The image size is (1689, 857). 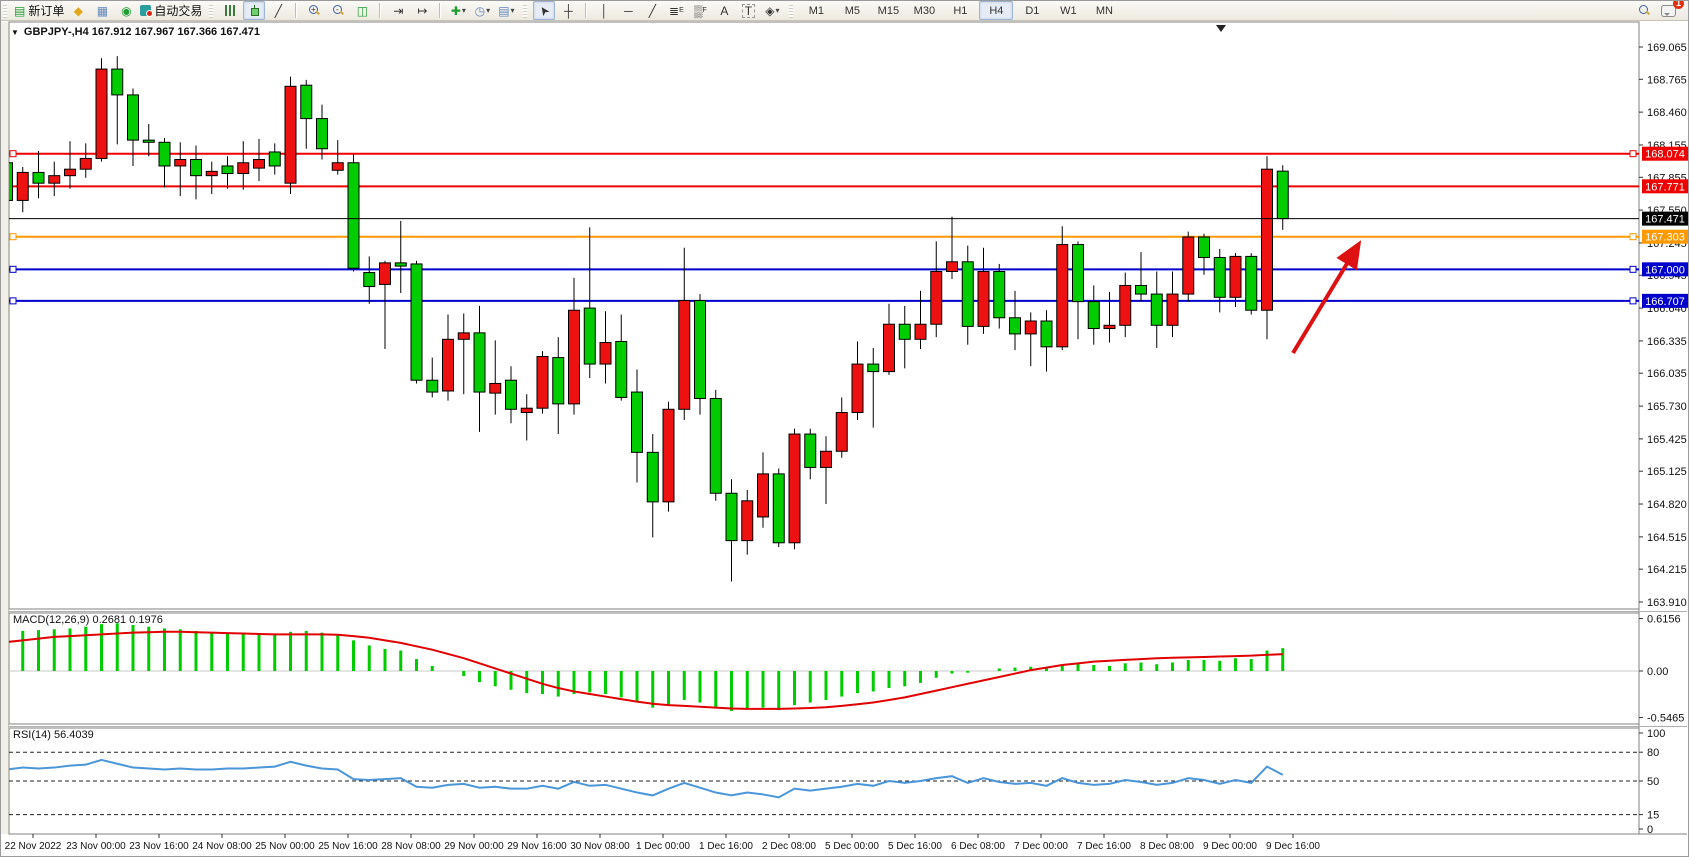 I want to click on vertical-line-tool-button: │, so click(x=604, y=10).